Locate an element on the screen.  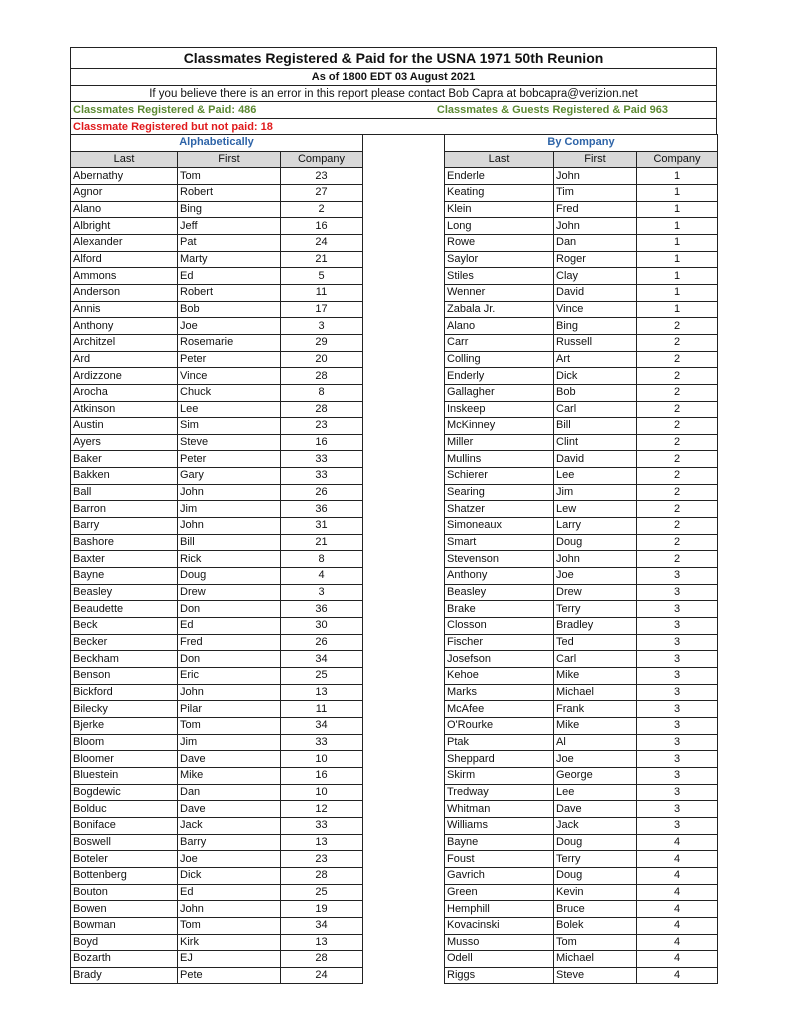
table-row: Boniface Jack 33 is located at coordinates (217, 825).